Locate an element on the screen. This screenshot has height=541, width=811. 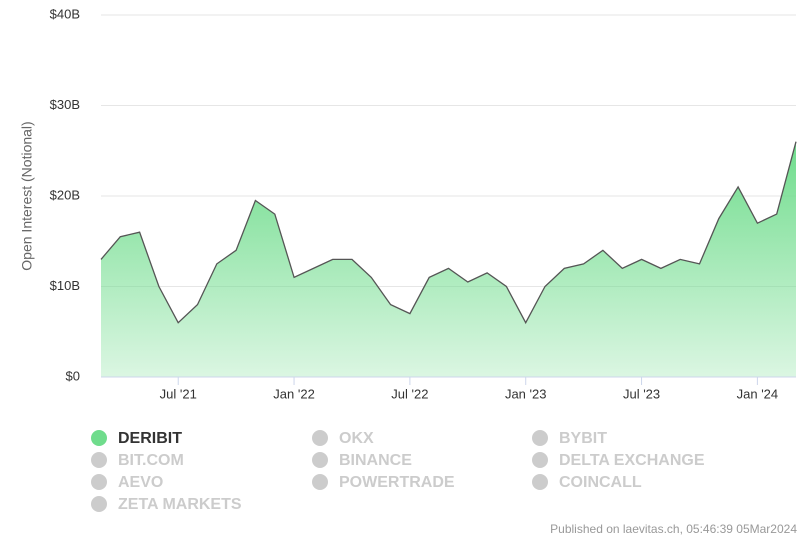
x-tick-label: Jan '23 is located at coordinates (526, 393).